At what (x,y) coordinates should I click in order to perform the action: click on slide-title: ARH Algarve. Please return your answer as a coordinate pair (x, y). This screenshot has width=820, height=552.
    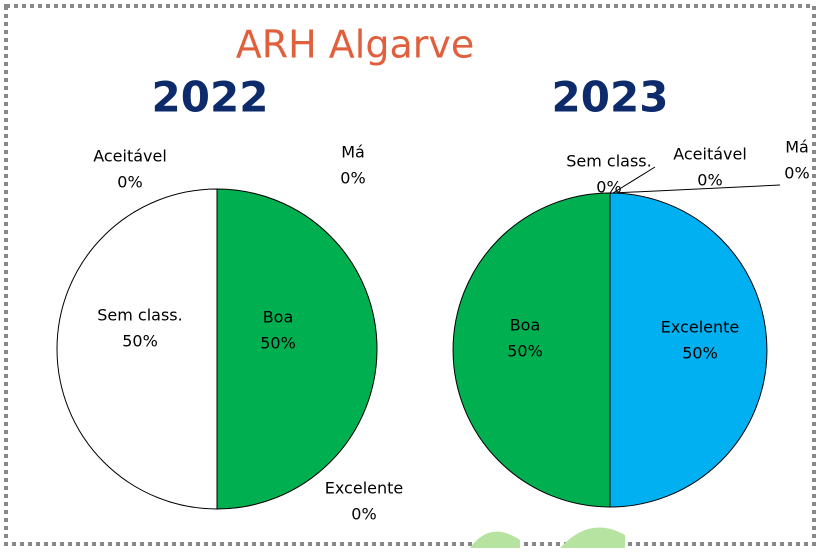
    Looking at the image, I should click on (355, 45).